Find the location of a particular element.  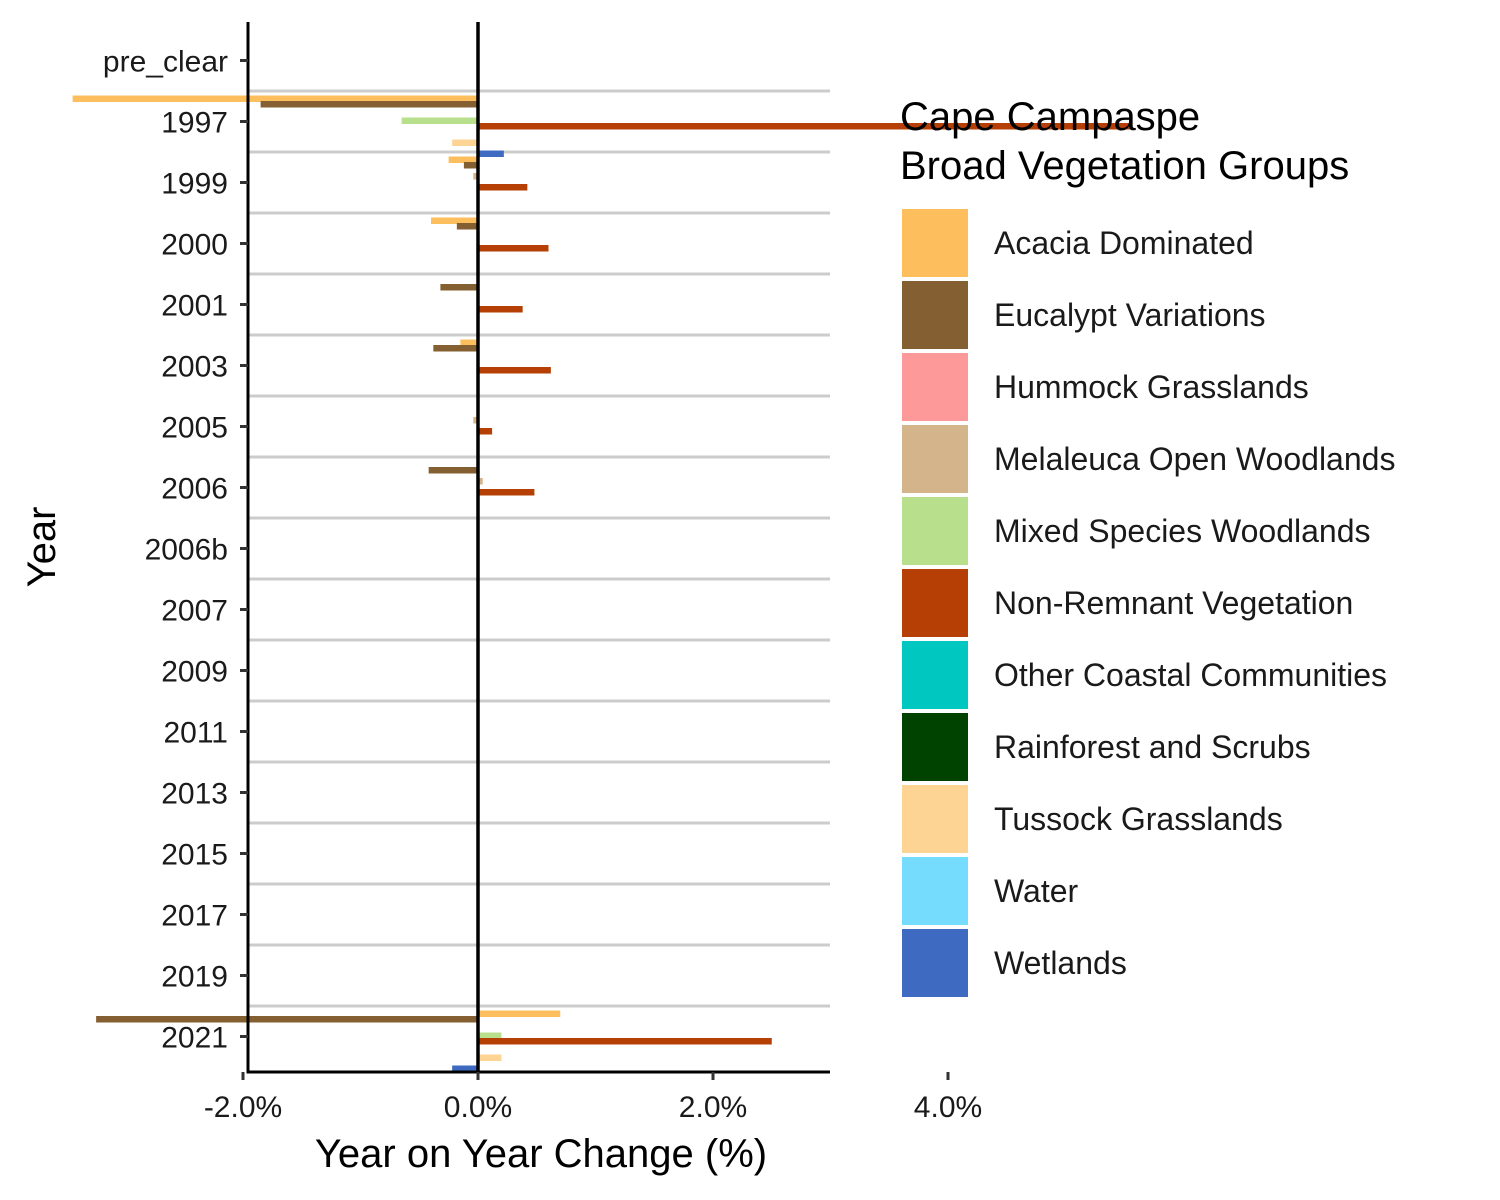

y-tick-label: 2003 is located at coordinates (194, 367).